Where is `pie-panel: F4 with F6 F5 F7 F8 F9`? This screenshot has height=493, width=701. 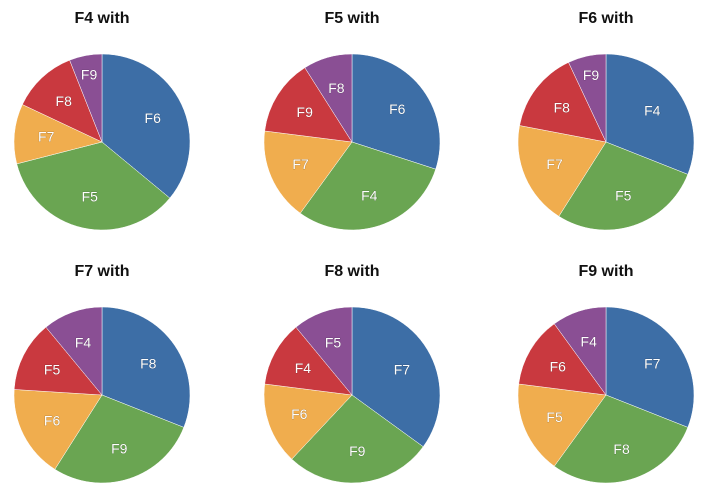 pie-panel: F4 with F6 F5 F7 F8 F9 is located at coordinates (102, 120).